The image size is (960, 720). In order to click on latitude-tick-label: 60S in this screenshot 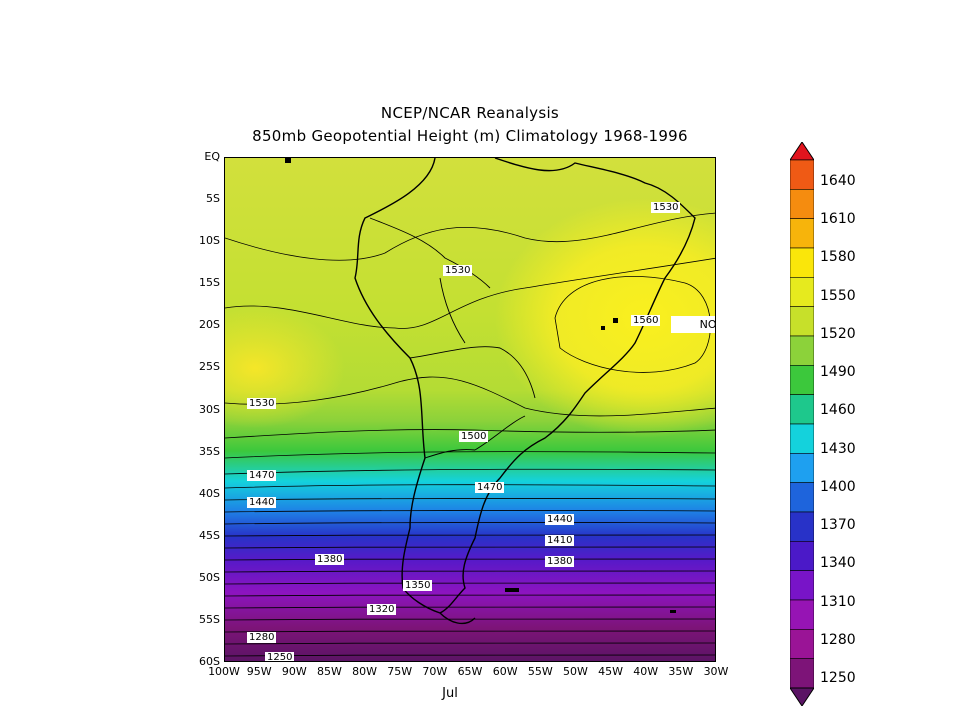, I will do `click(209, 661)`.